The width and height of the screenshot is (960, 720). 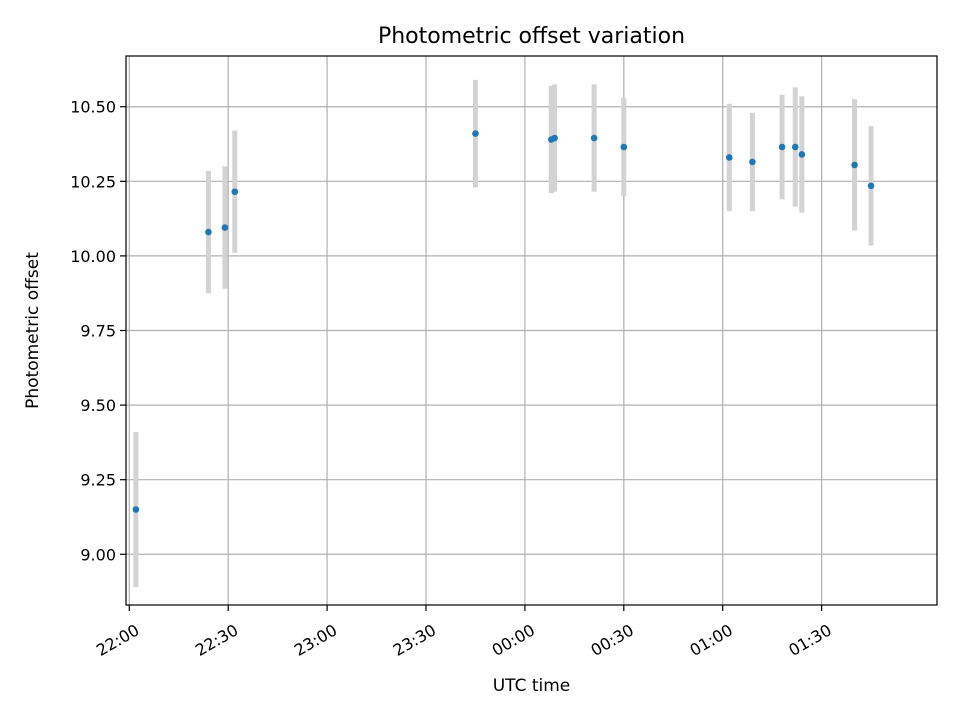 I want to click on y-tick-label: 9.50, so click(x=98, y=405).